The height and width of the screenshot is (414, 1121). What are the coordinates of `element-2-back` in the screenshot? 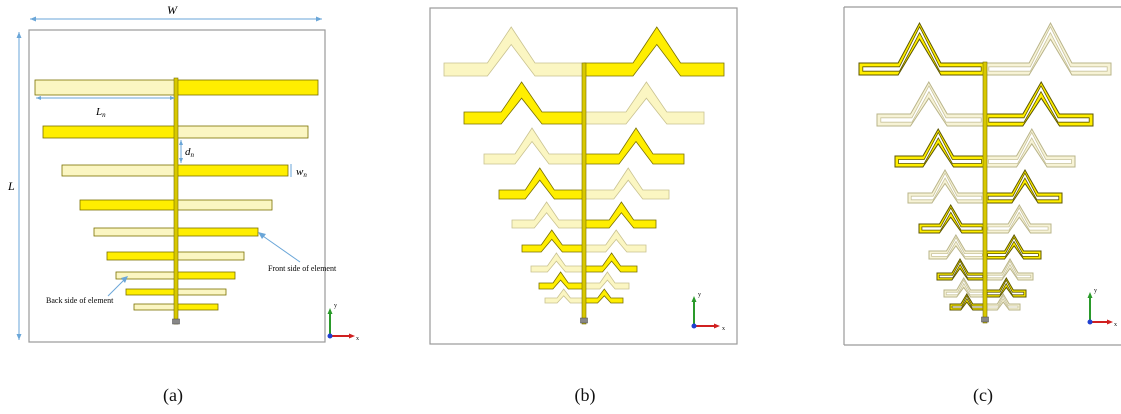 It's located at (242, 132).